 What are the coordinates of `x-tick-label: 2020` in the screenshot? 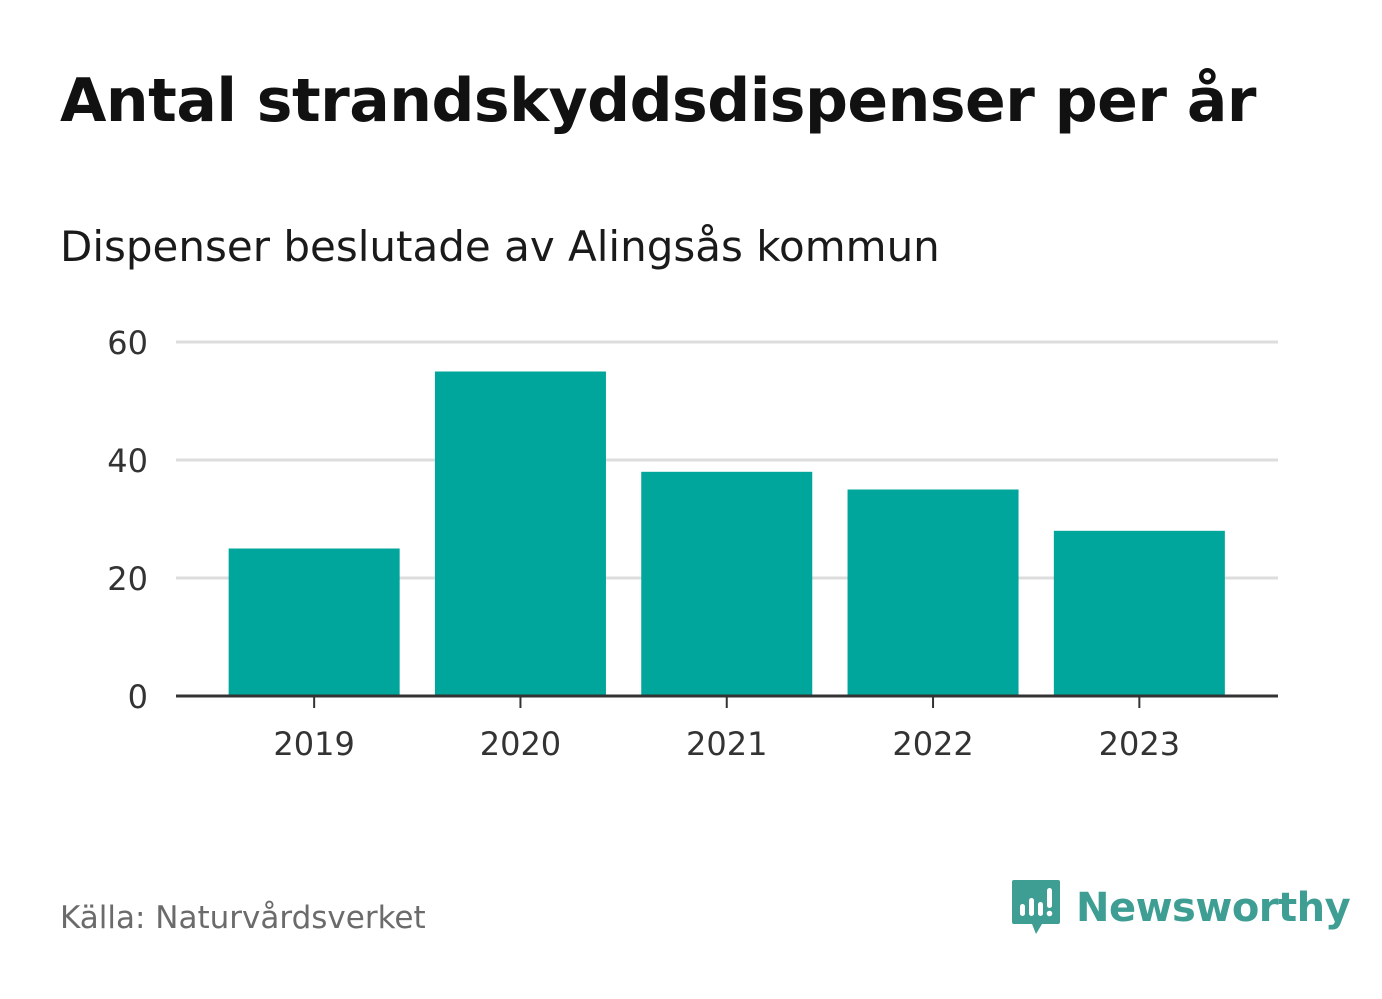 It's located at (520, 744).